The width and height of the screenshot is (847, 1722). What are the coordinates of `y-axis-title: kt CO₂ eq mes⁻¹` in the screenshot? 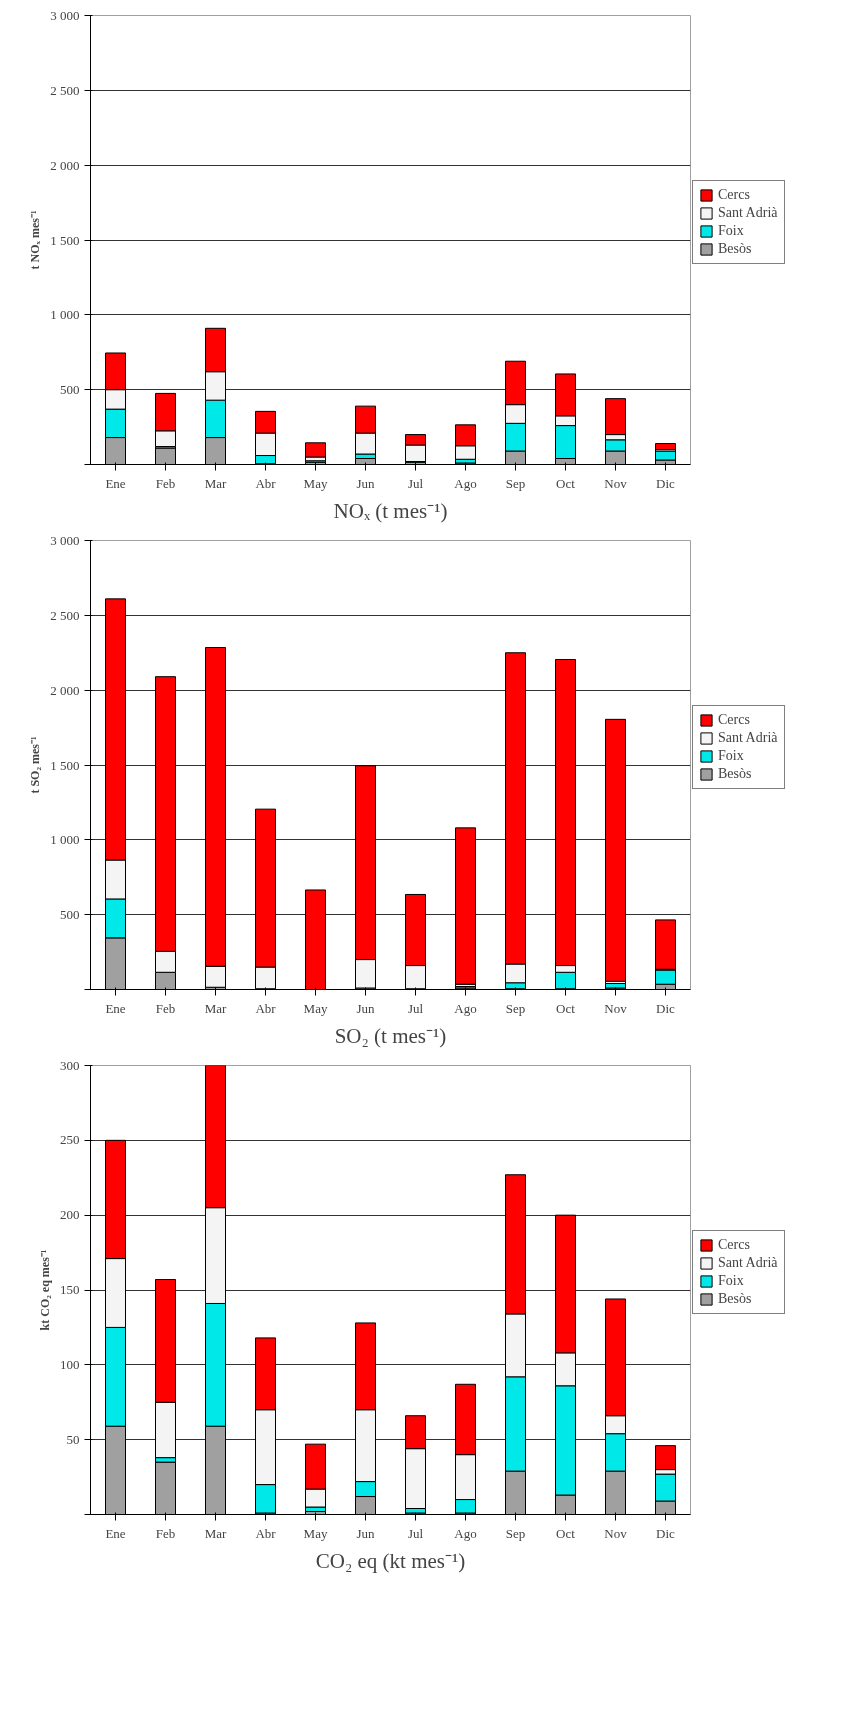 It's located at (45, 1290).